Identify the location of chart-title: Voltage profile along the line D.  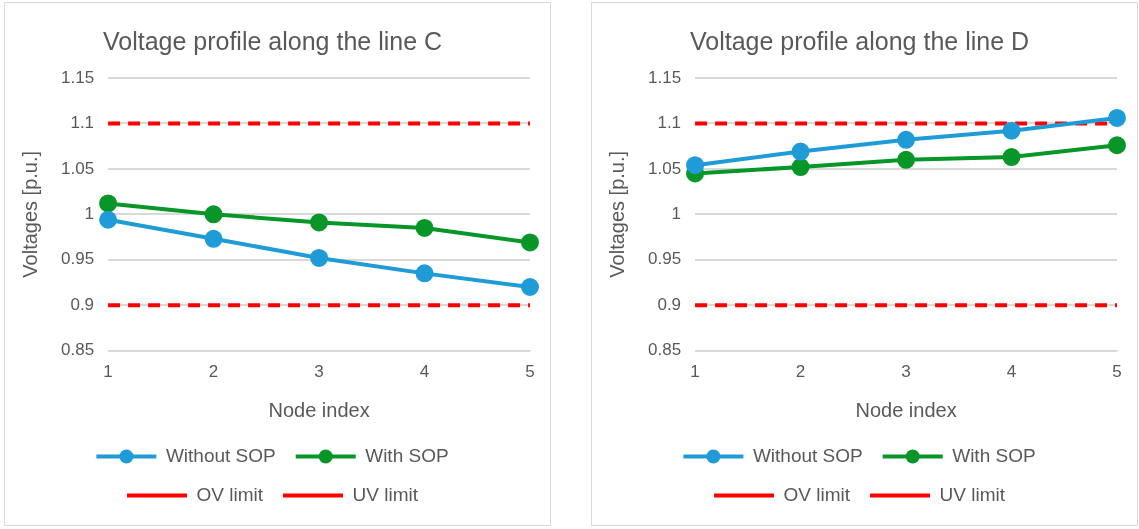
(859, 40).